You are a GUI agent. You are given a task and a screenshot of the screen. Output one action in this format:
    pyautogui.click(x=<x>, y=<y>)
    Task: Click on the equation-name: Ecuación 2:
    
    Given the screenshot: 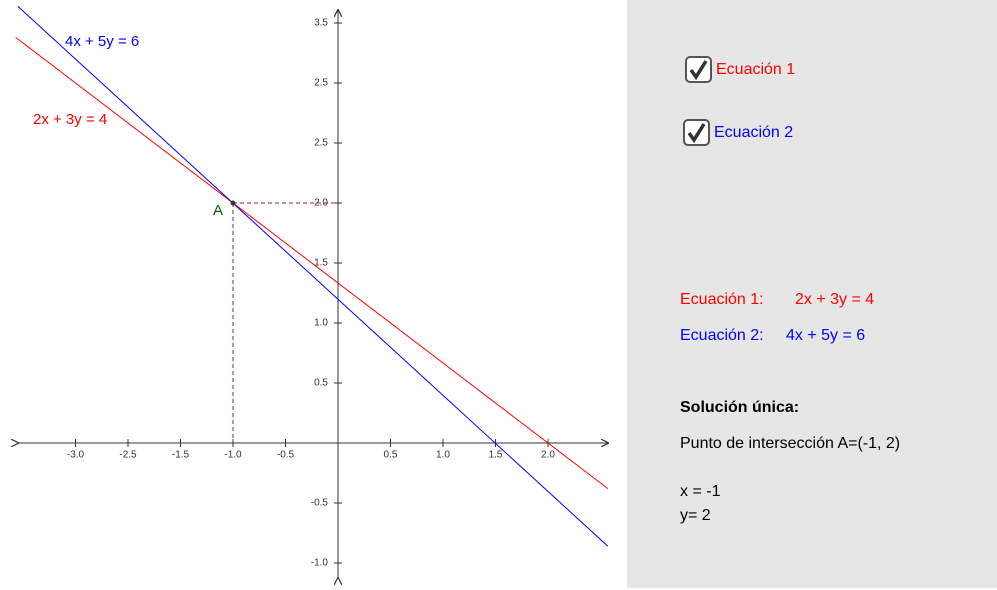 What is the action you would take?
    pyautogui.click(x=722, y=335)
    